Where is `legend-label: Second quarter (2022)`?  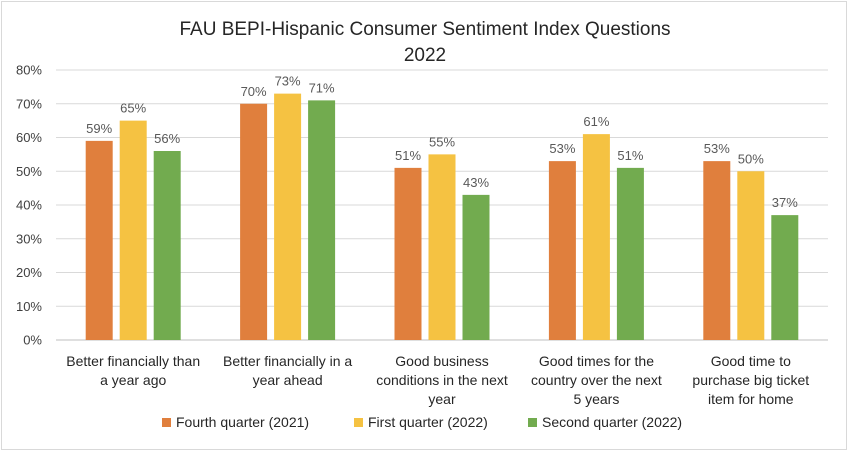 legend-label: Second quarter (2022) is located at coordinates (612, 422).